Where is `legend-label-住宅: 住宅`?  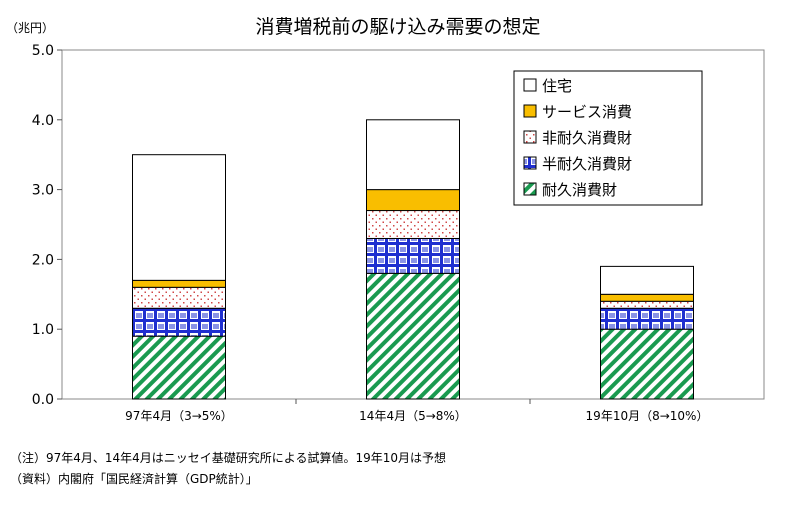 legend-label-住宅: 住宅 is located at coordinates (557, 86).